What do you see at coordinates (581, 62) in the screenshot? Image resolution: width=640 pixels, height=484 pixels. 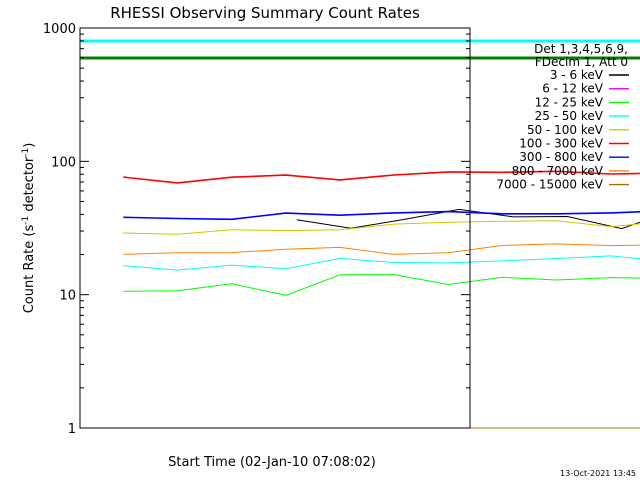 I see `legend-header-decimation: FDecim 1, Att 0` at bounding box center [581, 62].